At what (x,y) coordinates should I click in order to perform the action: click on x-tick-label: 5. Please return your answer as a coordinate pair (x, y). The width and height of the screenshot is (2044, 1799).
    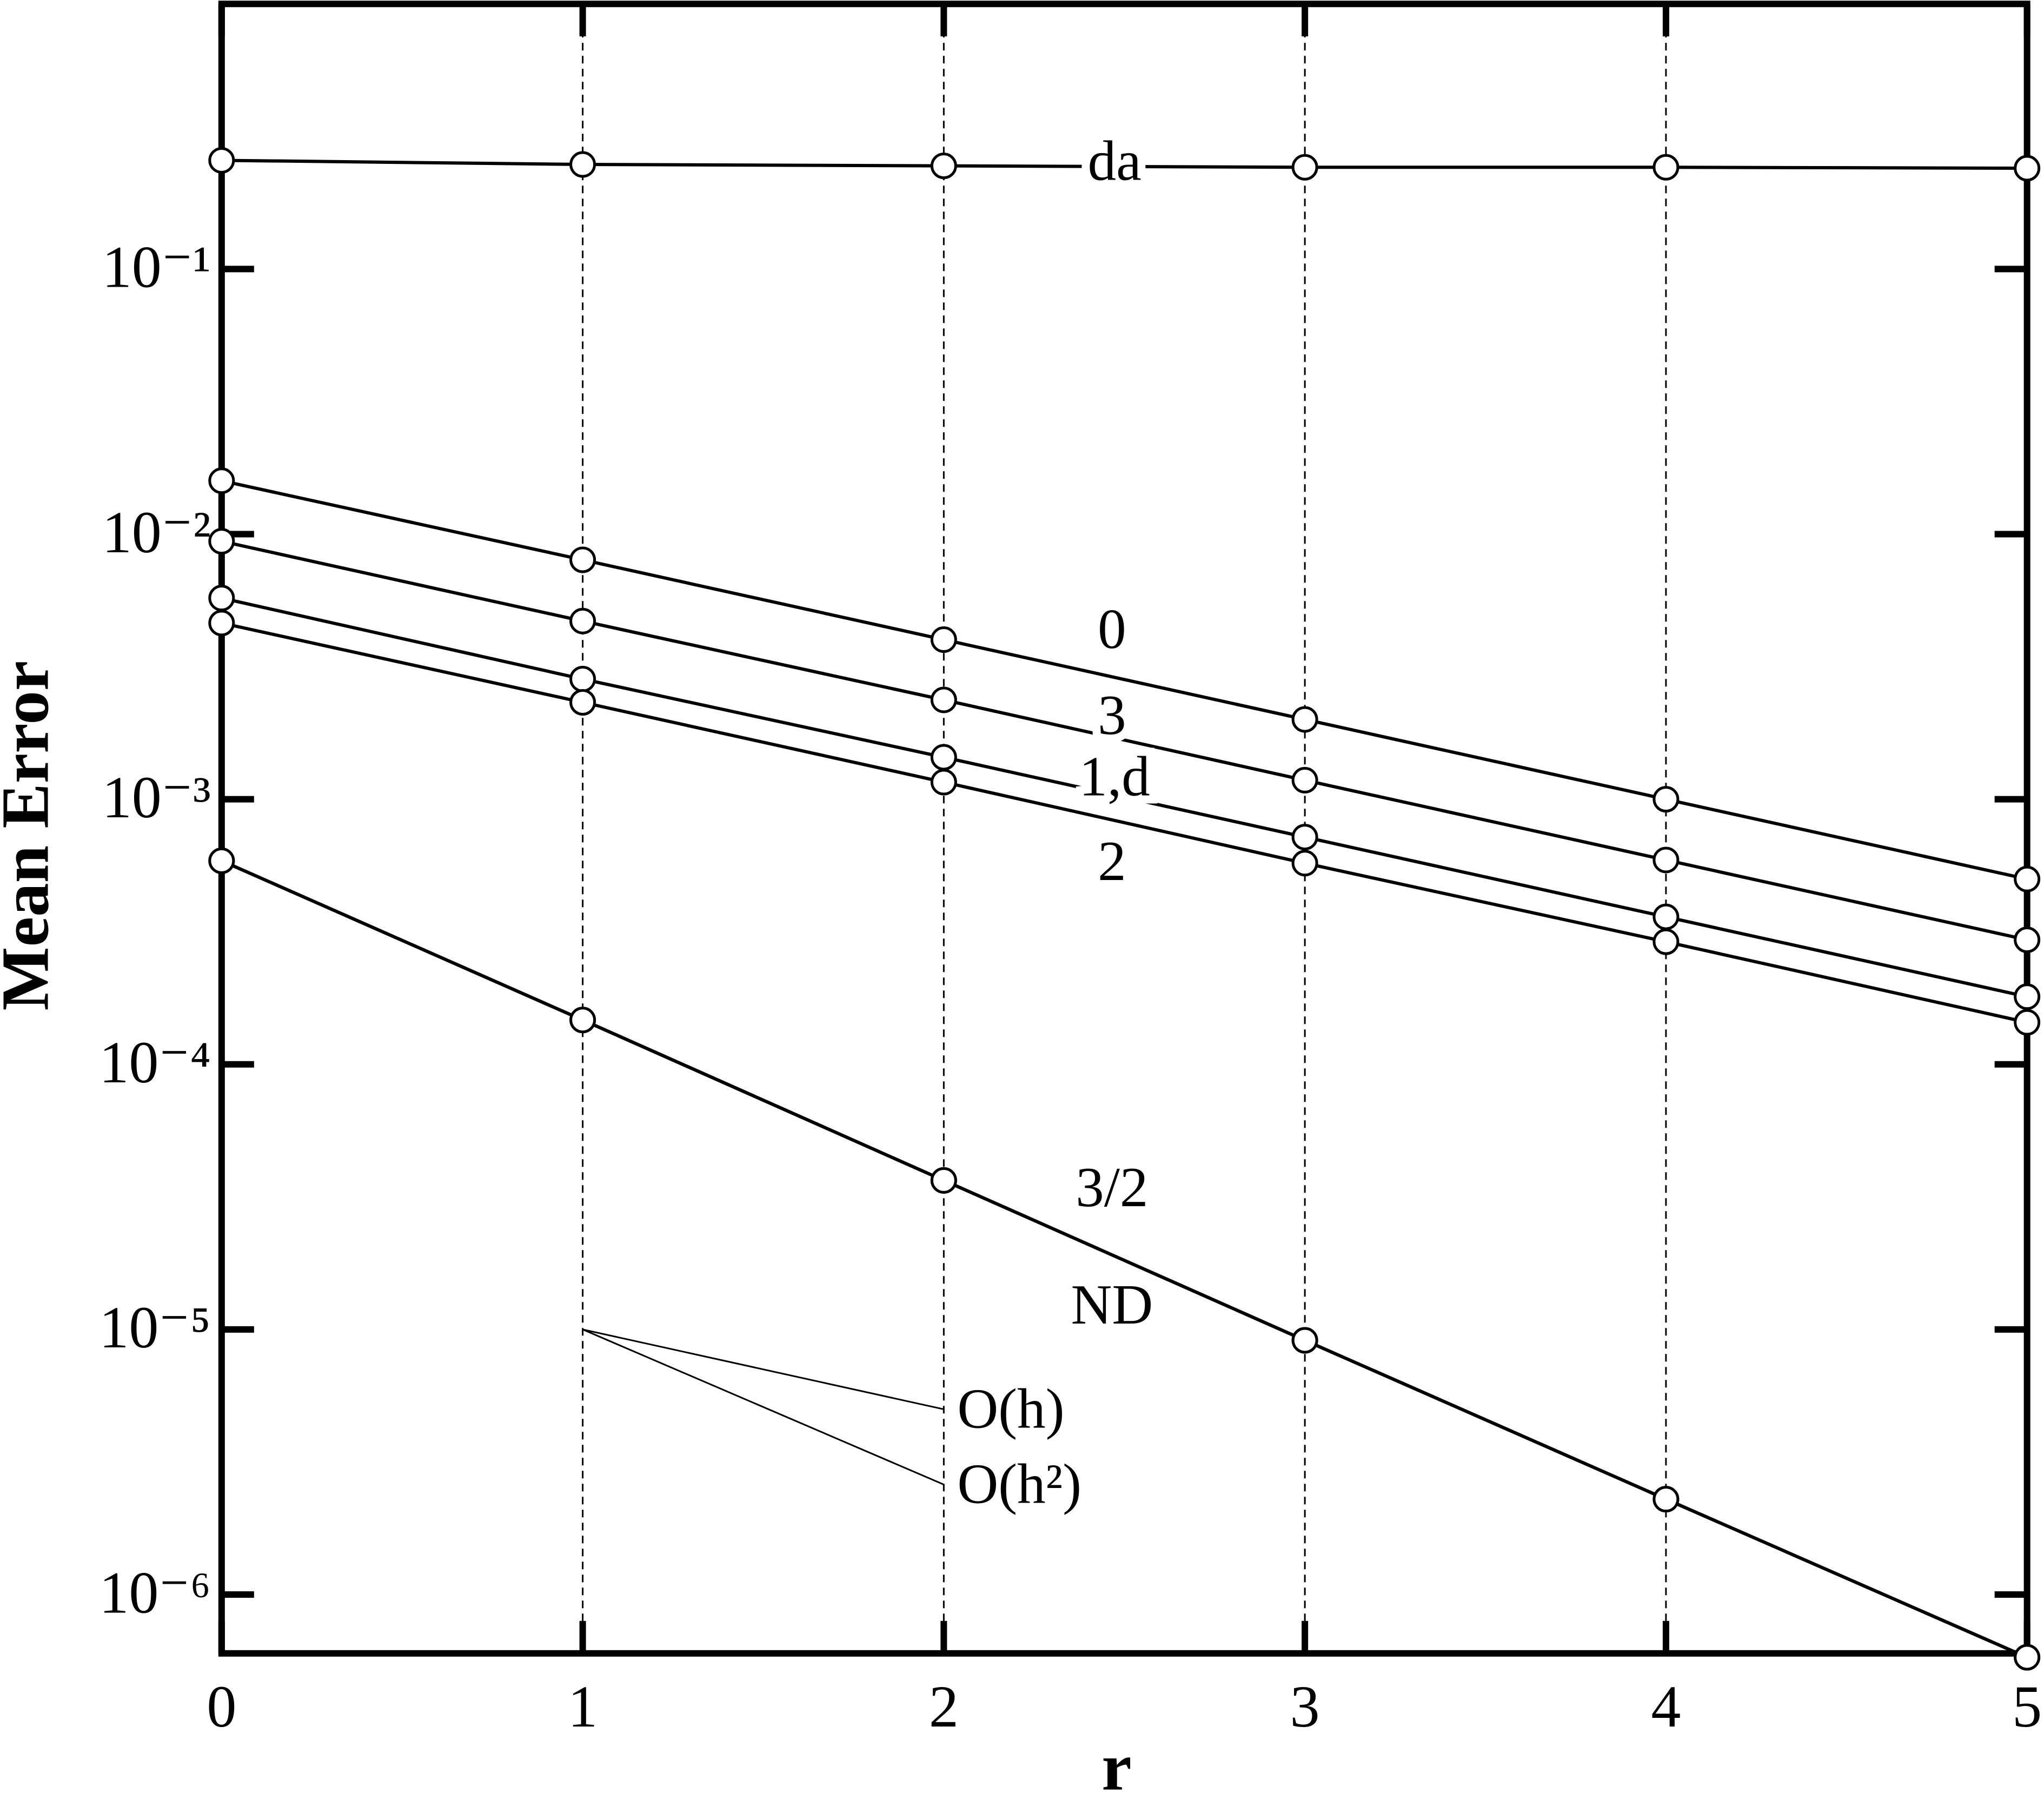
    Looking at the image, I should click on (2027, 1707).